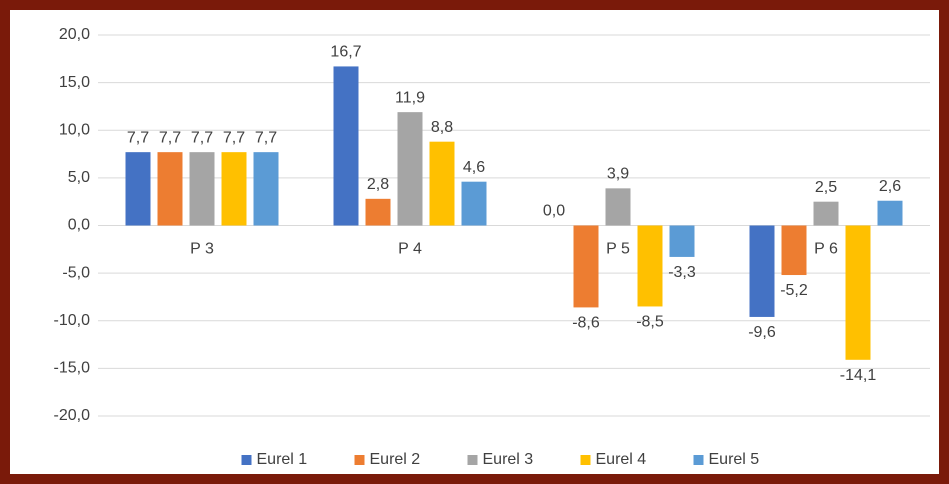 Image resolution: width=949 pixels, height=484 pixels. What do you see at coordinates (410, 249) in the screenshot?
I see `x-tick-label: P 4` at bounding box center [410, 249].